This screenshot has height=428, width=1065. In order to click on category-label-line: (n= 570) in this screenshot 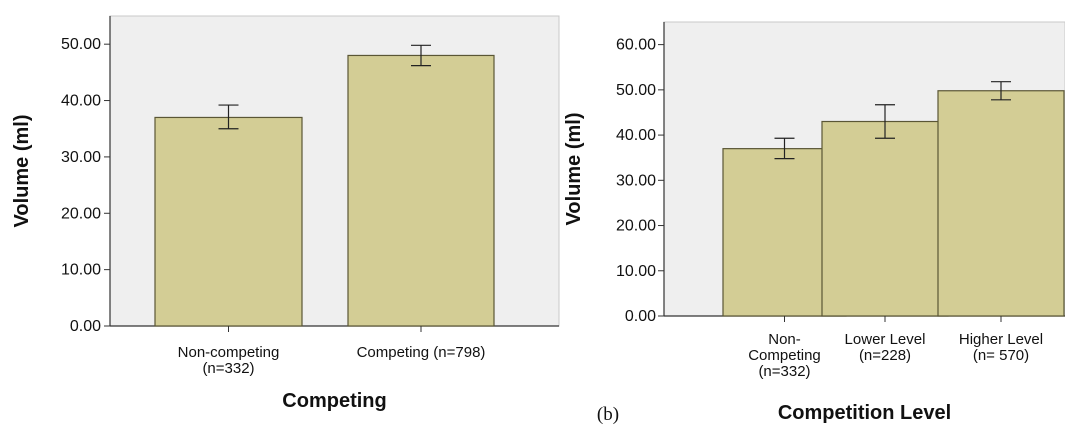, I will do `click(1001, 355)`.